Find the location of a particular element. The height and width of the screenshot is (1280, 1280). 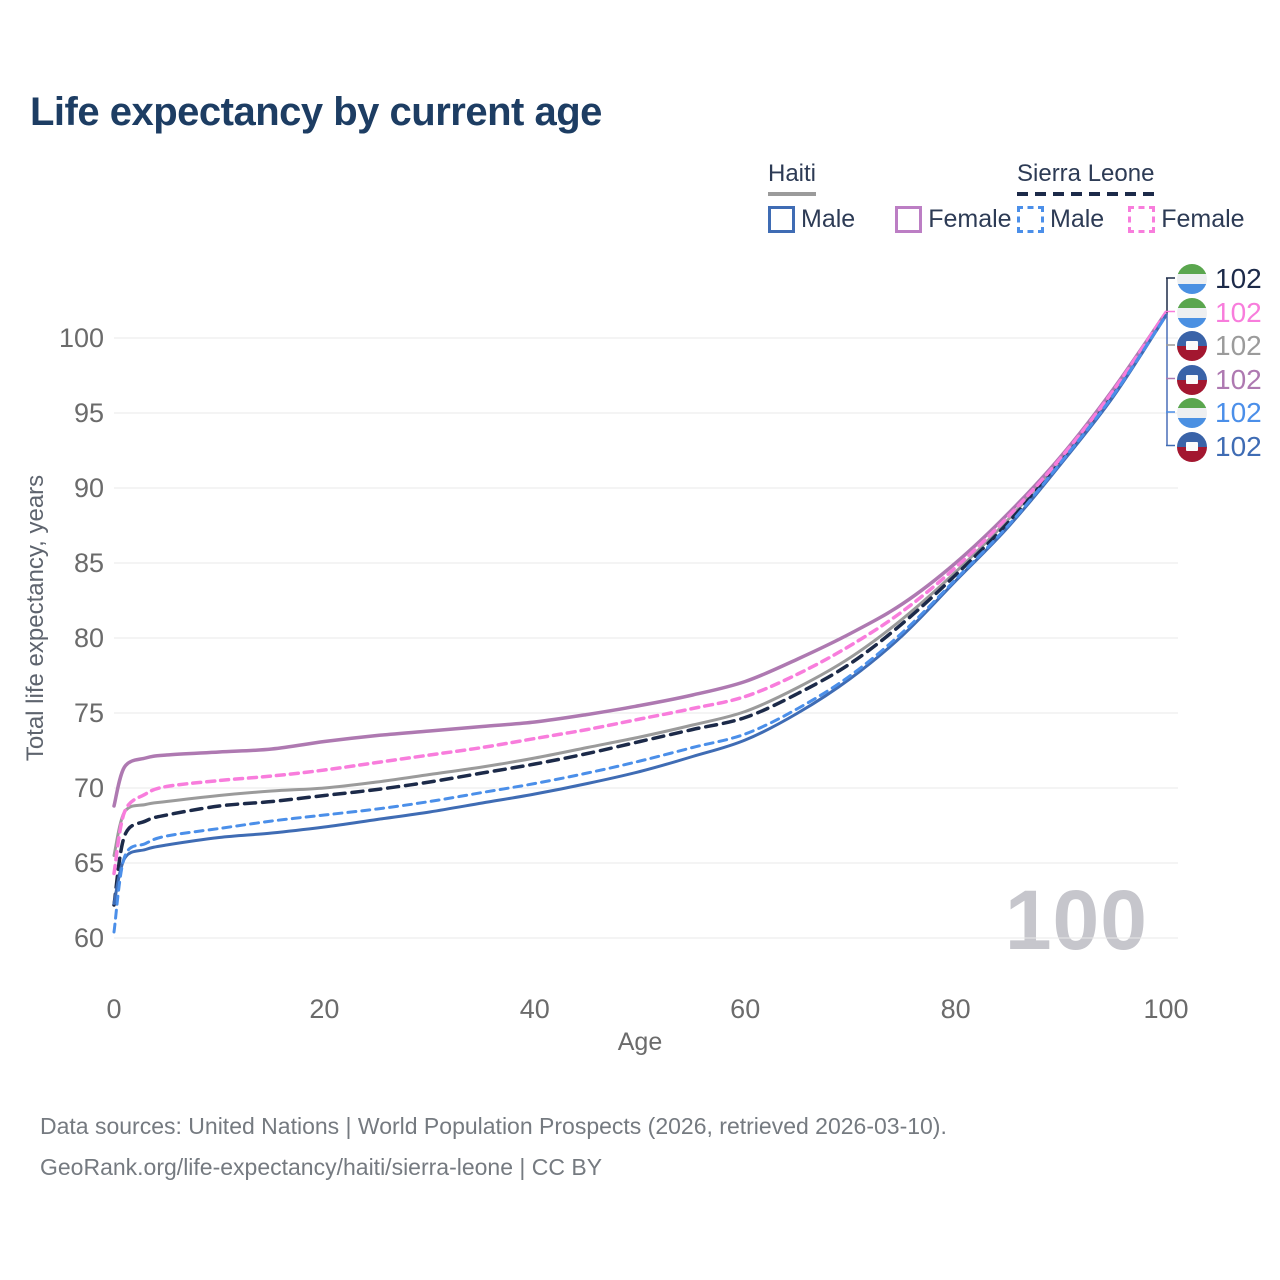

haiti-male-swatch-icon is located at coordinates (781, 219).